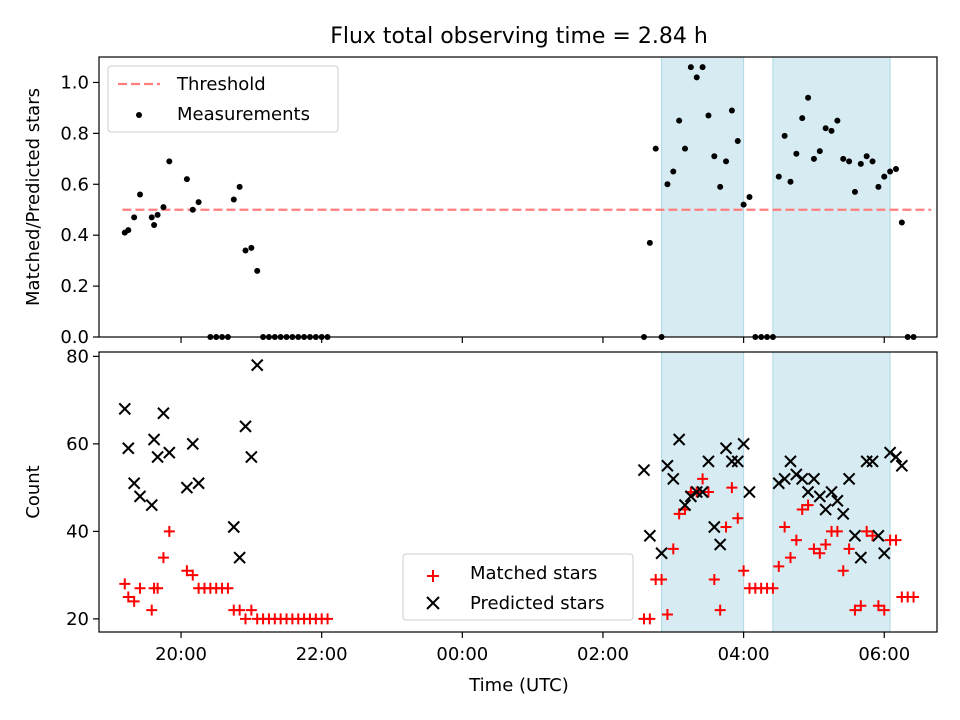 The image size is (960, 720). Describe the element at coordinates (74, 133) in the screenshot. I see `top-y-tick-label: 0.8` at that location.